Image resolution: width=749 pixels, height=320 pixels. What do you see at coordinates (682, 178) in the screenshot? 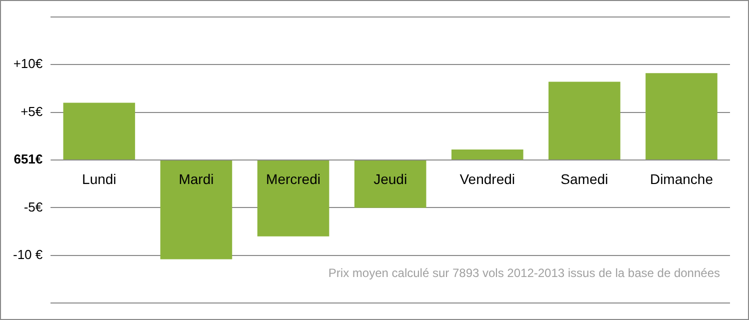
I see `x-tick-label: Dimanche` at bounding box center [682, 178].